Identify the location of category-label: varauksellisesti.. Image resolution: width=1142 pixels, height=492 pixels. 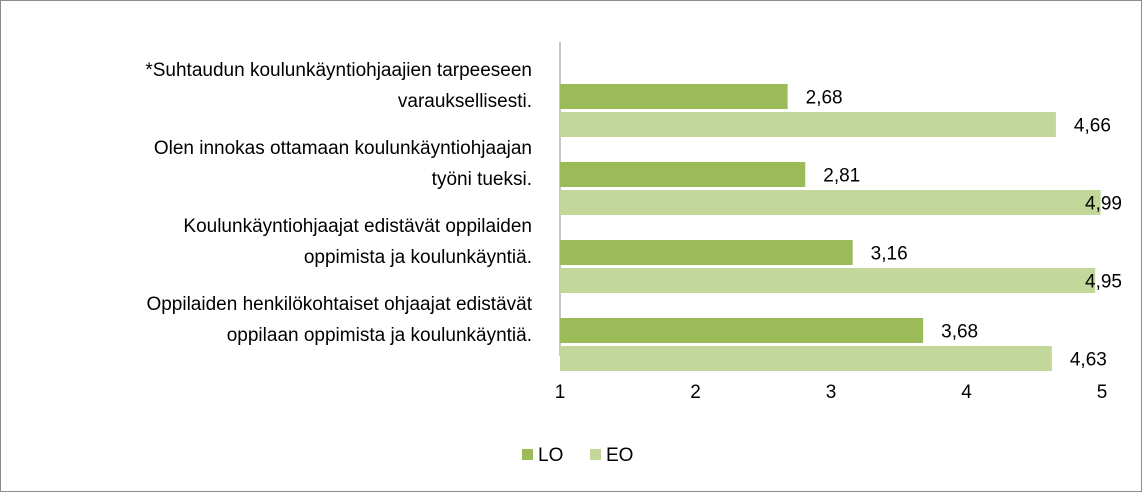
(465, 101).